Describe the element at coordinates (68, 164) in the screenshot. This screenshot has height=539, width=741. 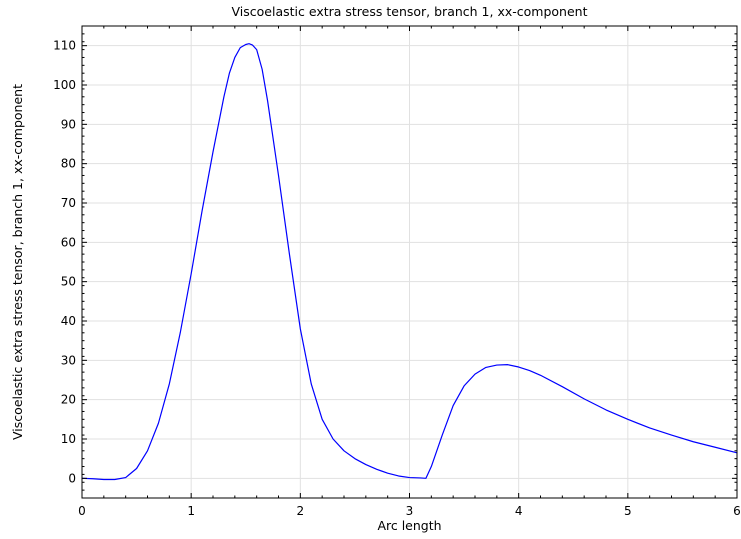
I see `y-tick-label: 80` at that location.